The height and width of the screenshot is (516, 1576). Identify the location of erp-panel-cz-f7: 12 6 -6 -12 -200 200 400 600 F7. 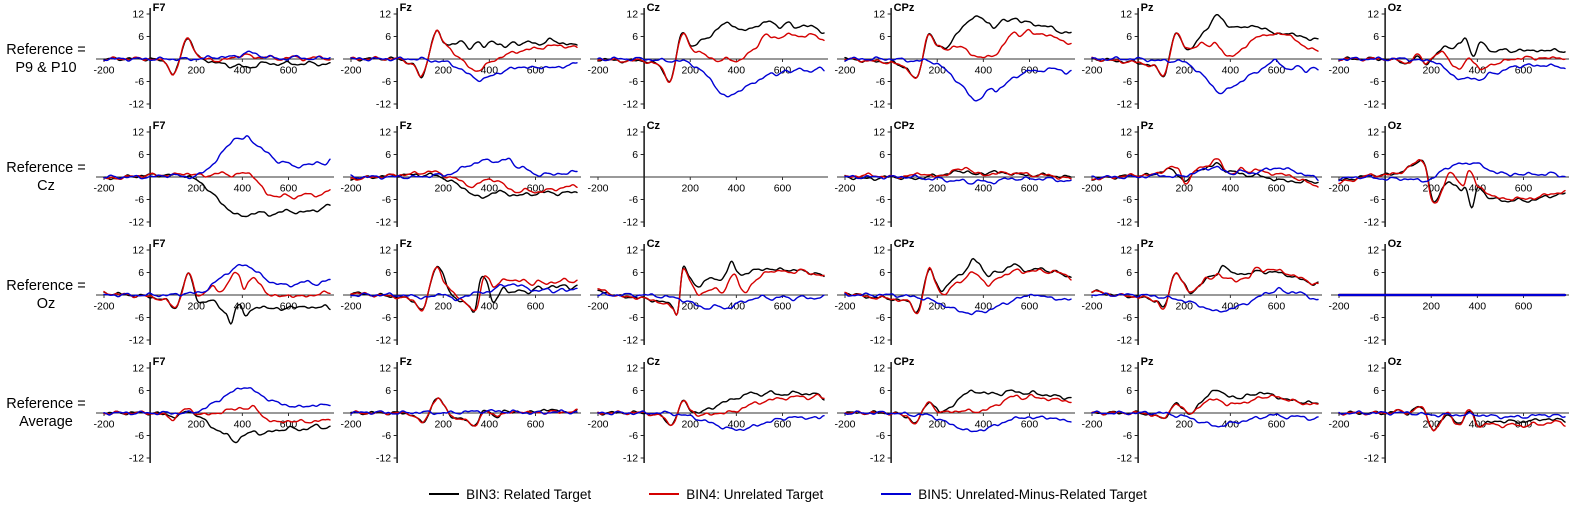
(213, 174).